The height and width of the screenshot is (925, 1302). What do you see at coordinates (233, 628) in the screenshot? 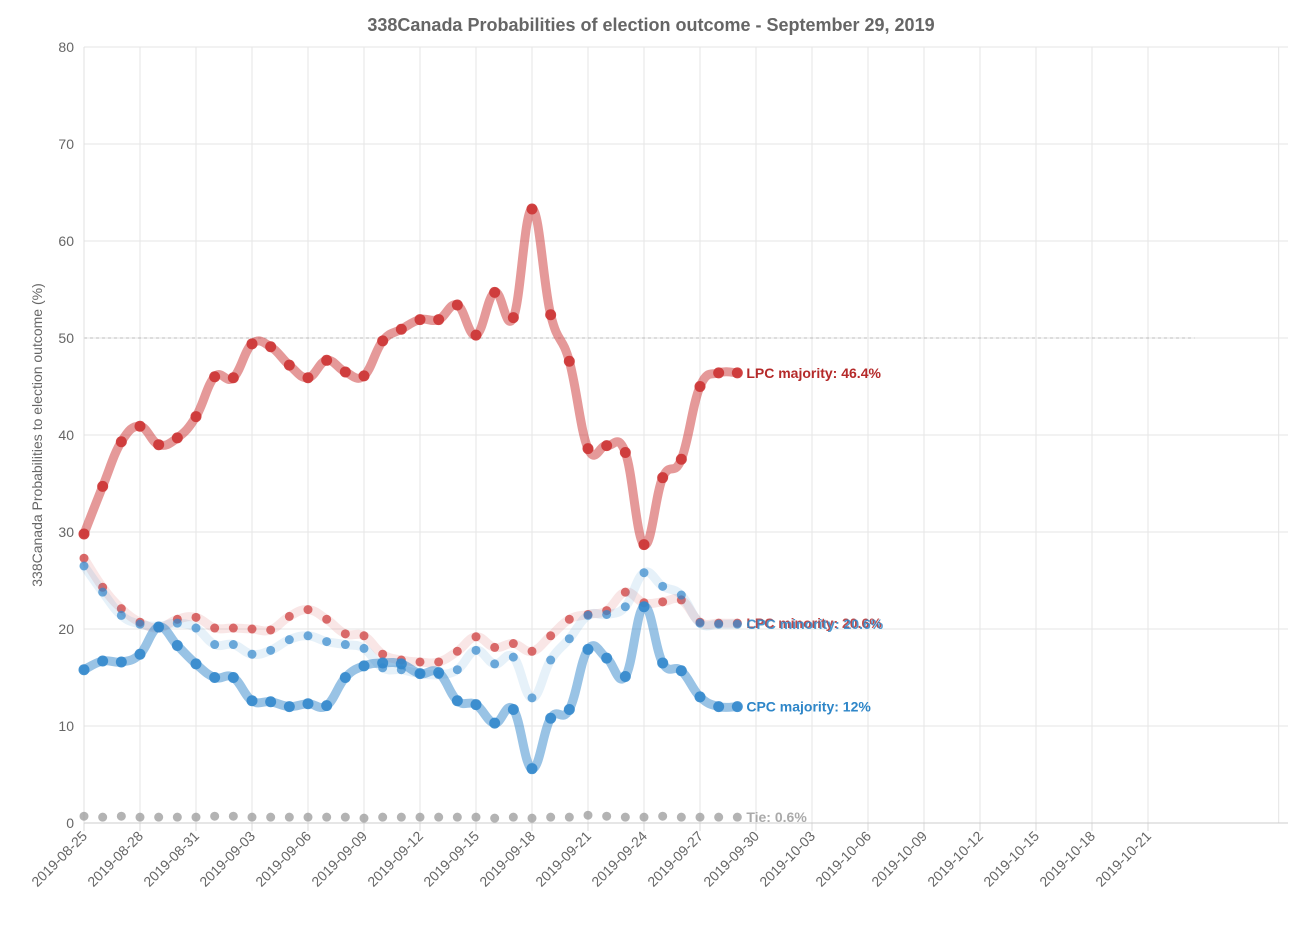
I see `data-point: LPC minority: 20.1%` at bounding box center [233, 628].